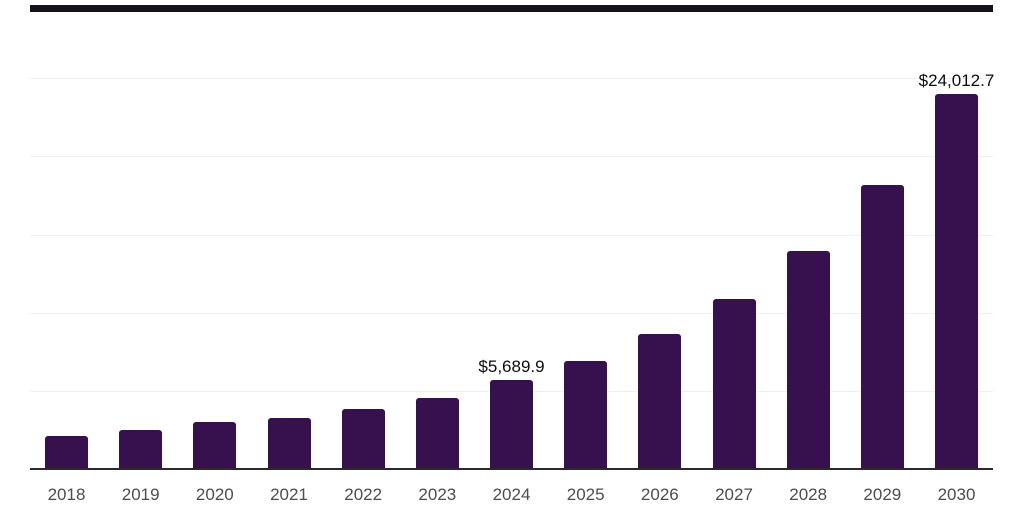  Describe the element at coordinates (511, 424) in the screenshot. I see `bar-2024` at that location.